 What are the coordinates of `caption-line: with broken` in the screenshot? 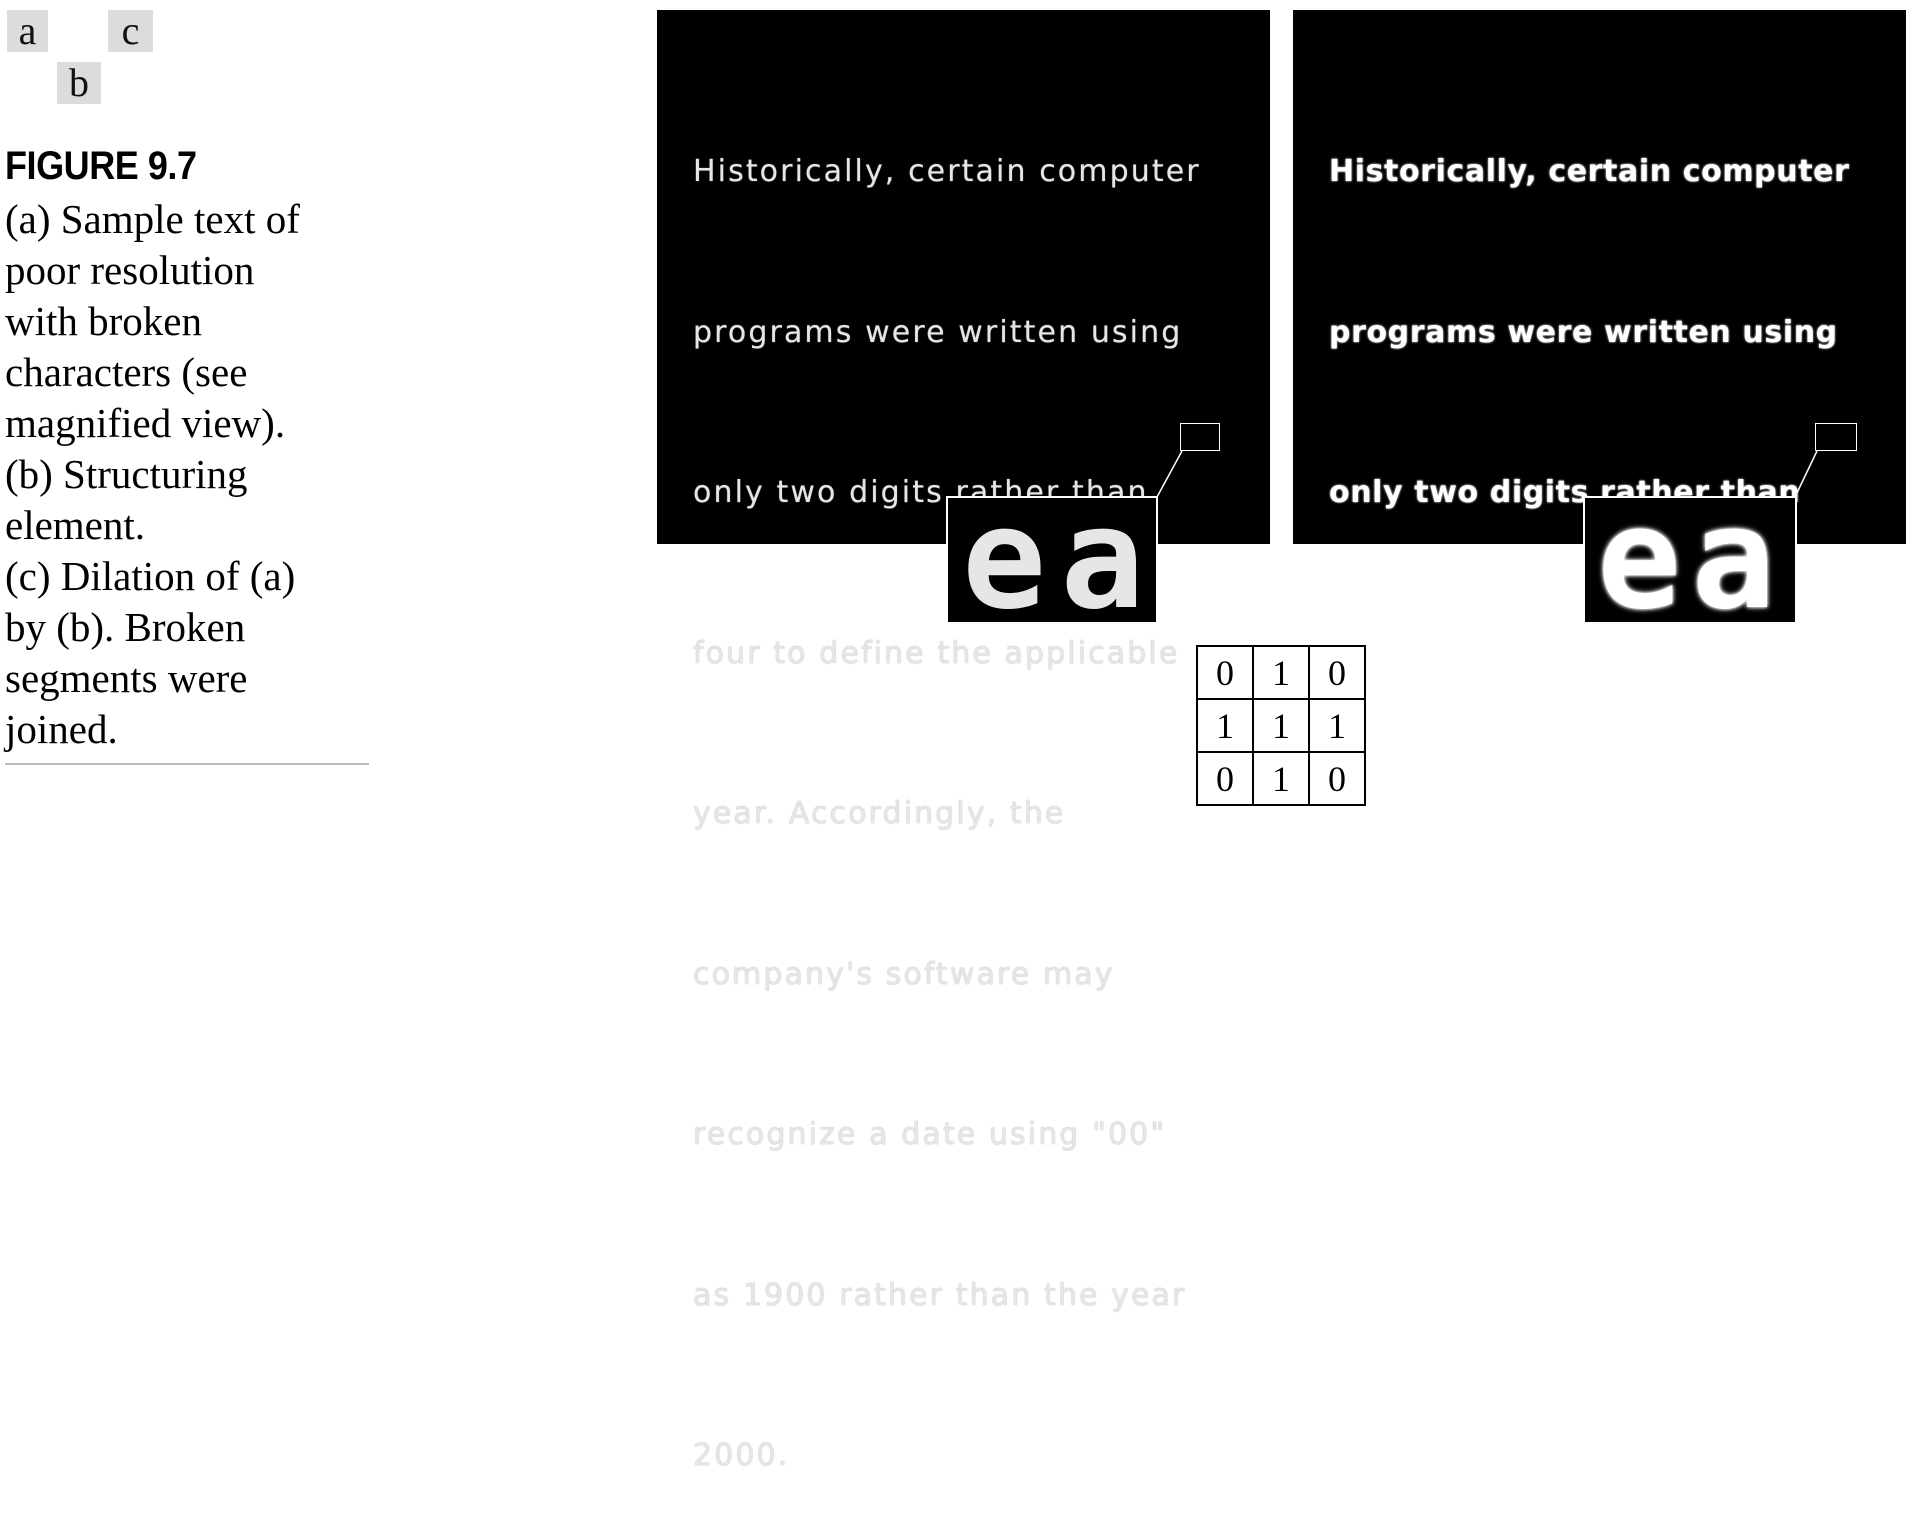 It's located at (103, 321).